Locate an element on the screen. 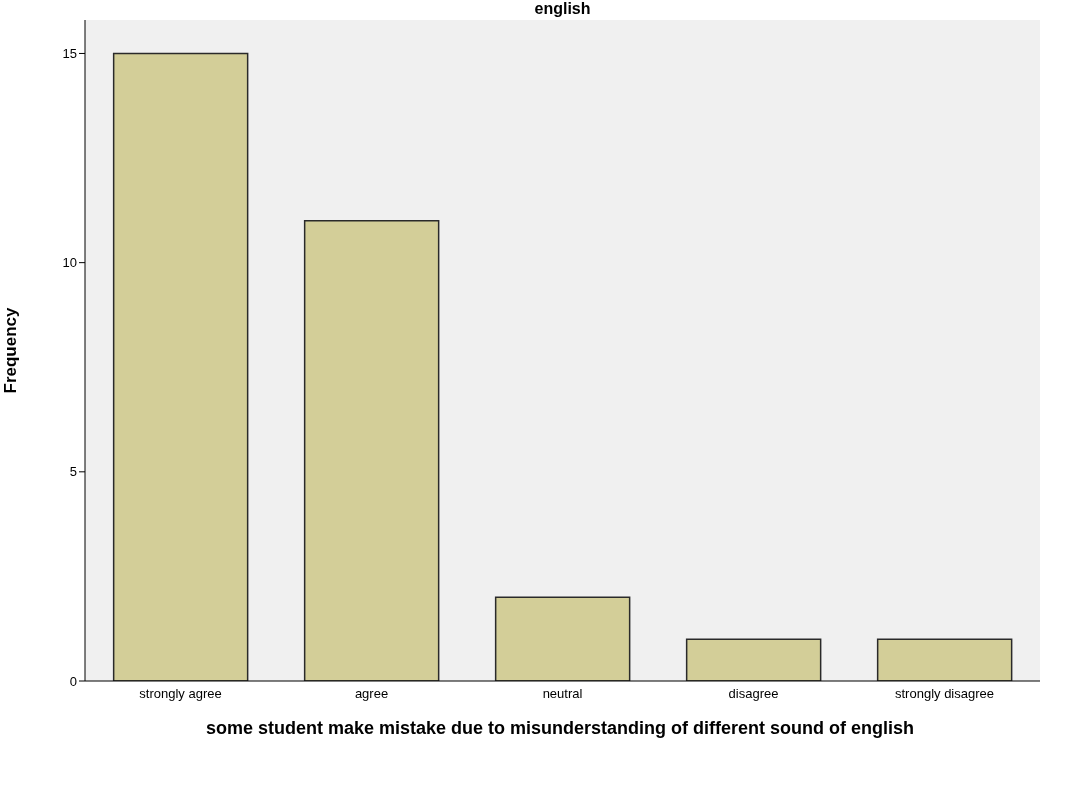 The height and width of the screenshot is (785, 1065). x-tick-label: disagree is located at coordinates (753, 694).